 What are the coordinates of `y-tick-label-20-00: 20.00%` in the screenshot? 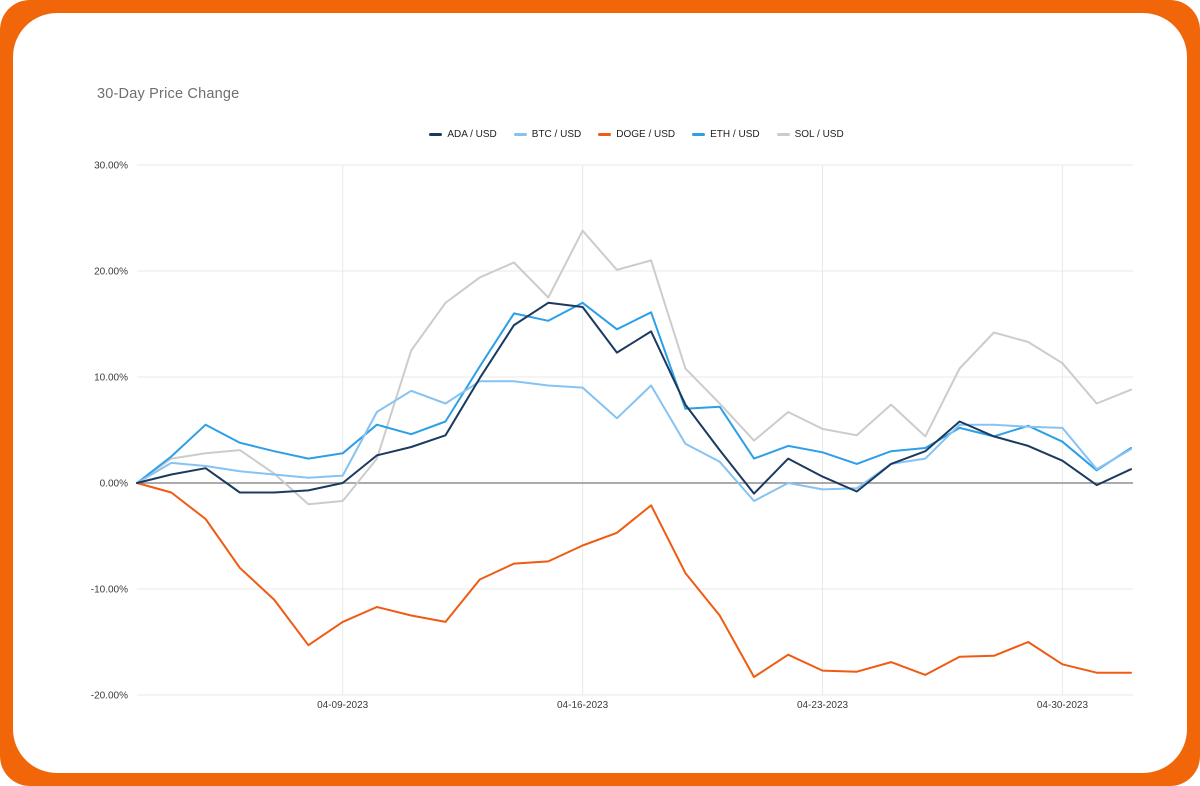 It's located at (111, 272).